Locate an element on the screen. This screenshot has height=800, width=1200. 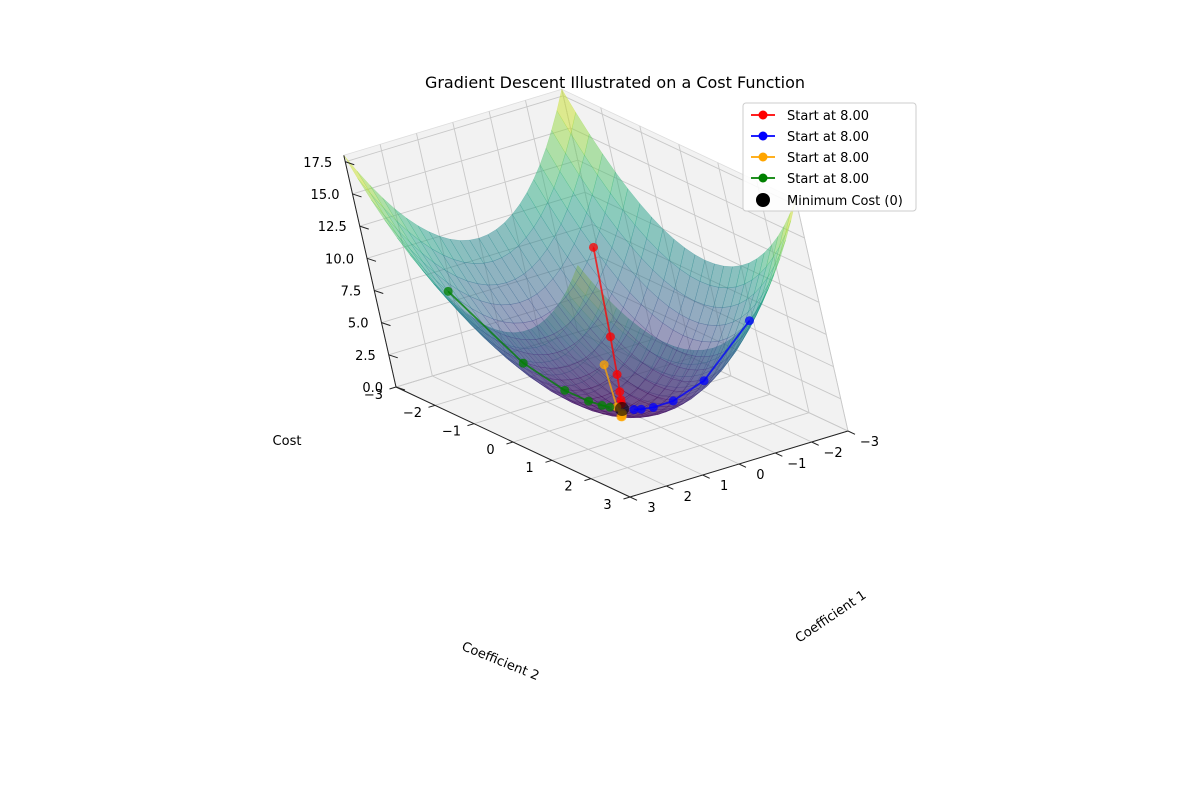
x-tick-label: −2 is located at coordinates (833, 453).